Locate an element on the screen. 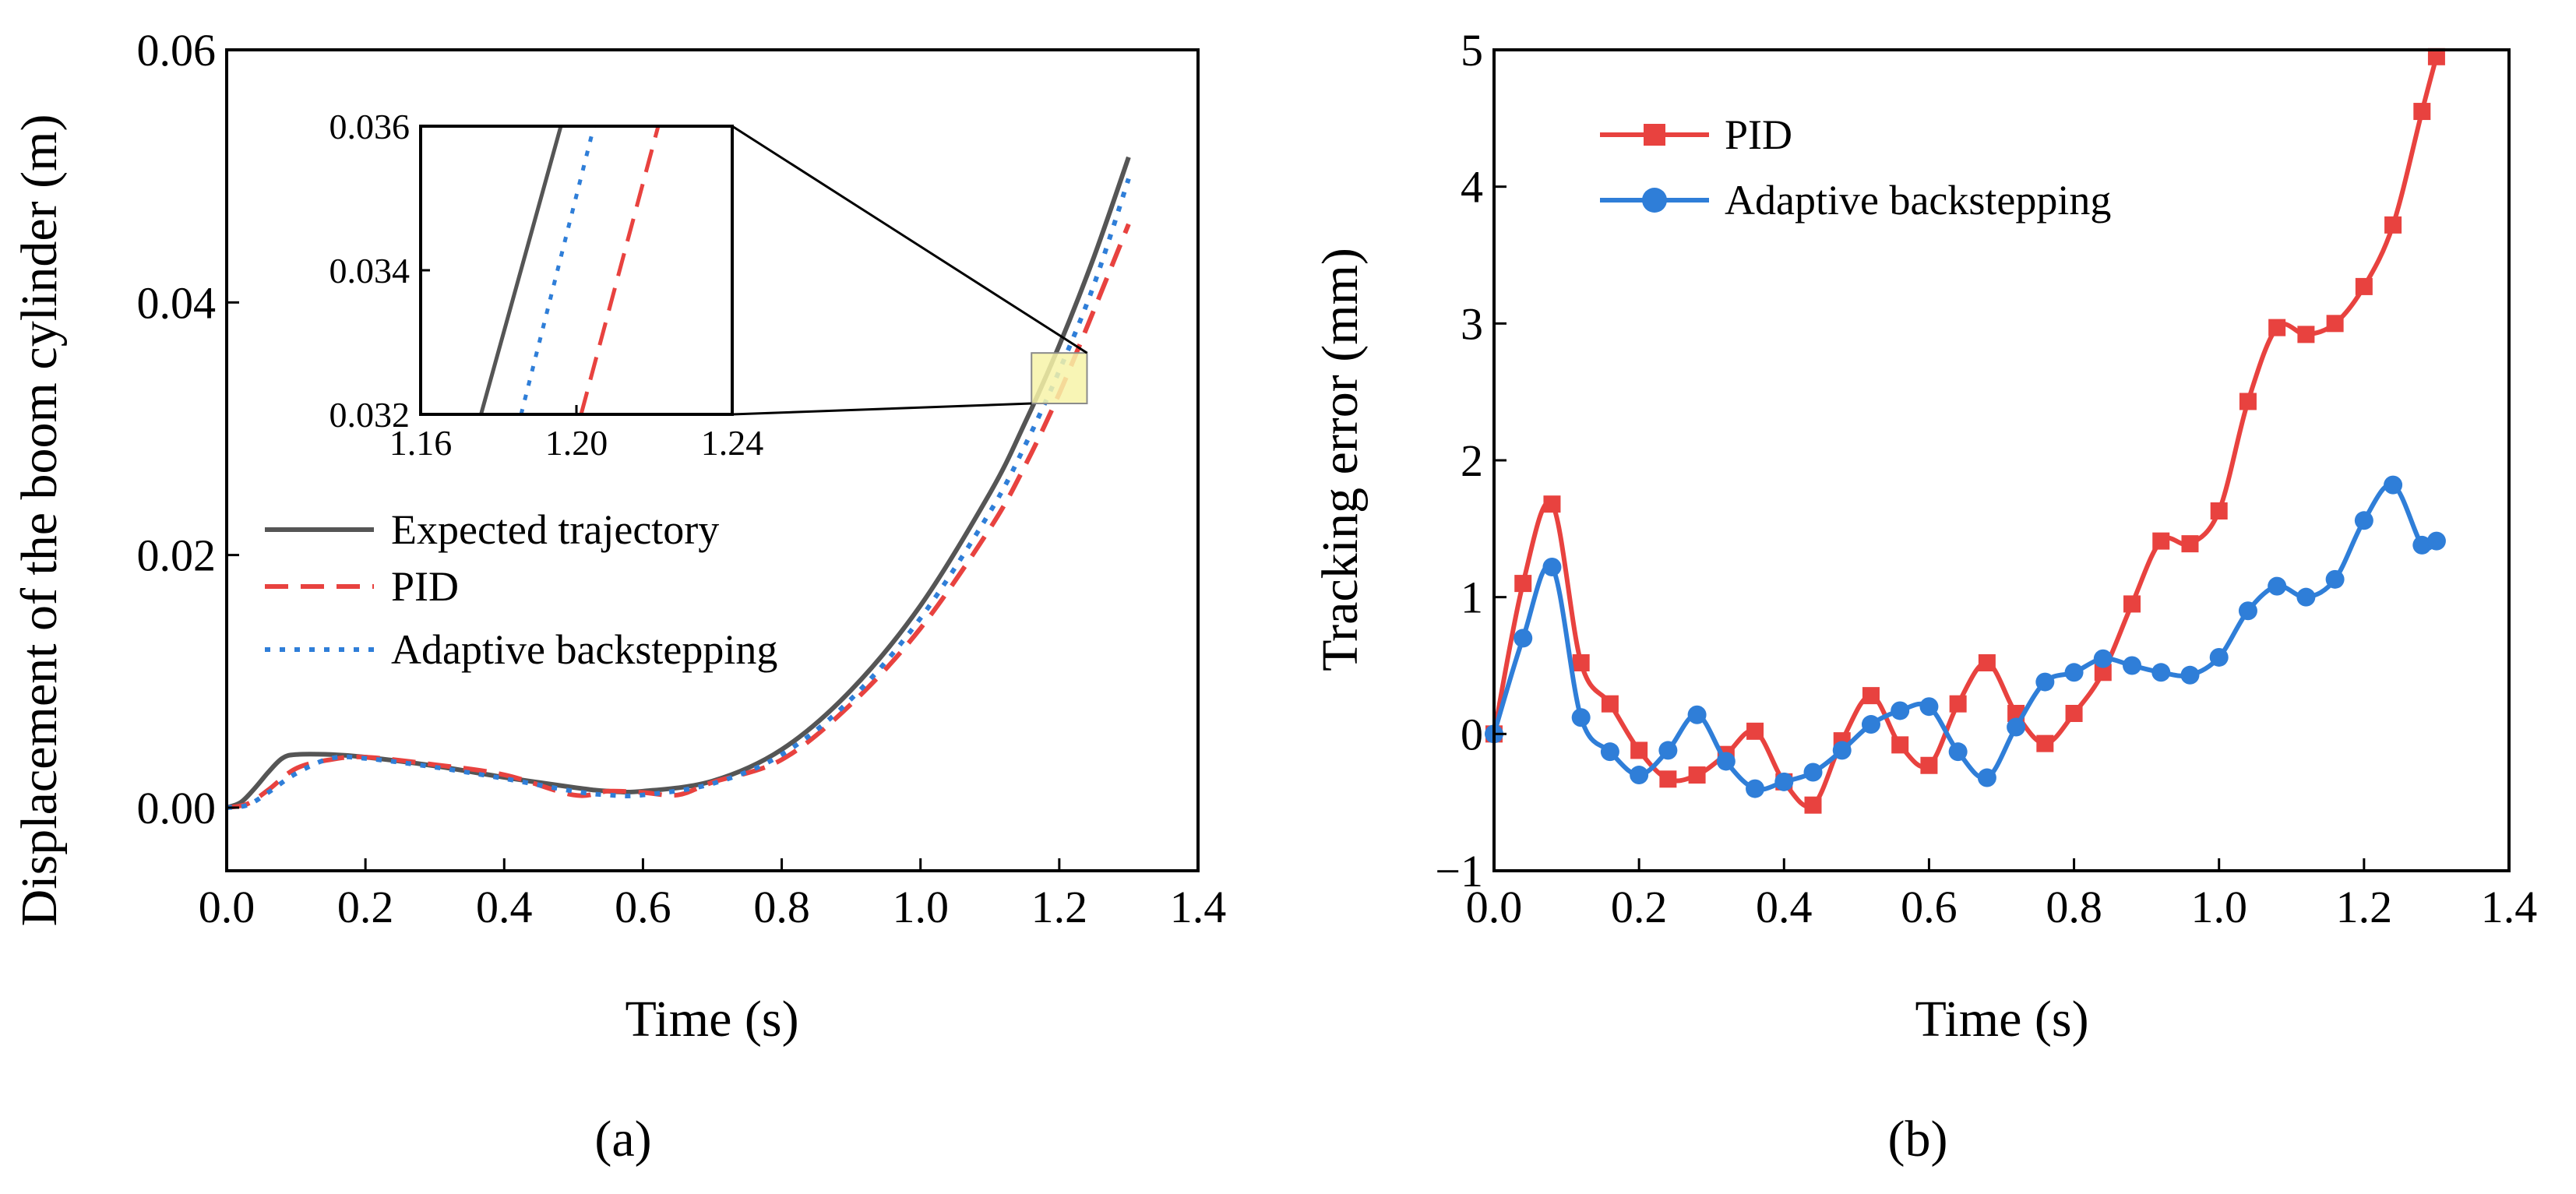  chart-b-x-tick-label: 0.8 is located at coordinates (2074, 907).